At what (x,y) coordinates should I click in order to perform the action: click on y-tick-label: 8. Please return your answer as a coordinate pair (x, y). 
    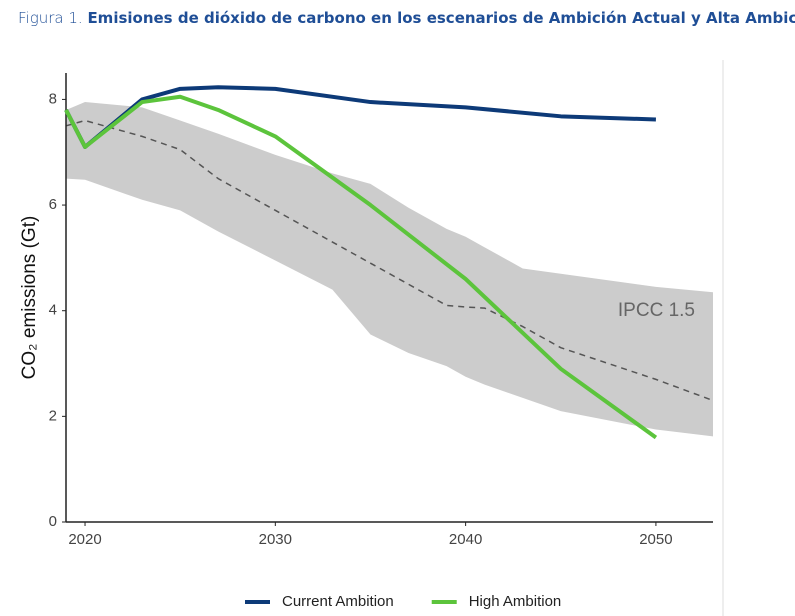
    Looking at the image, I should click on (53, 98).